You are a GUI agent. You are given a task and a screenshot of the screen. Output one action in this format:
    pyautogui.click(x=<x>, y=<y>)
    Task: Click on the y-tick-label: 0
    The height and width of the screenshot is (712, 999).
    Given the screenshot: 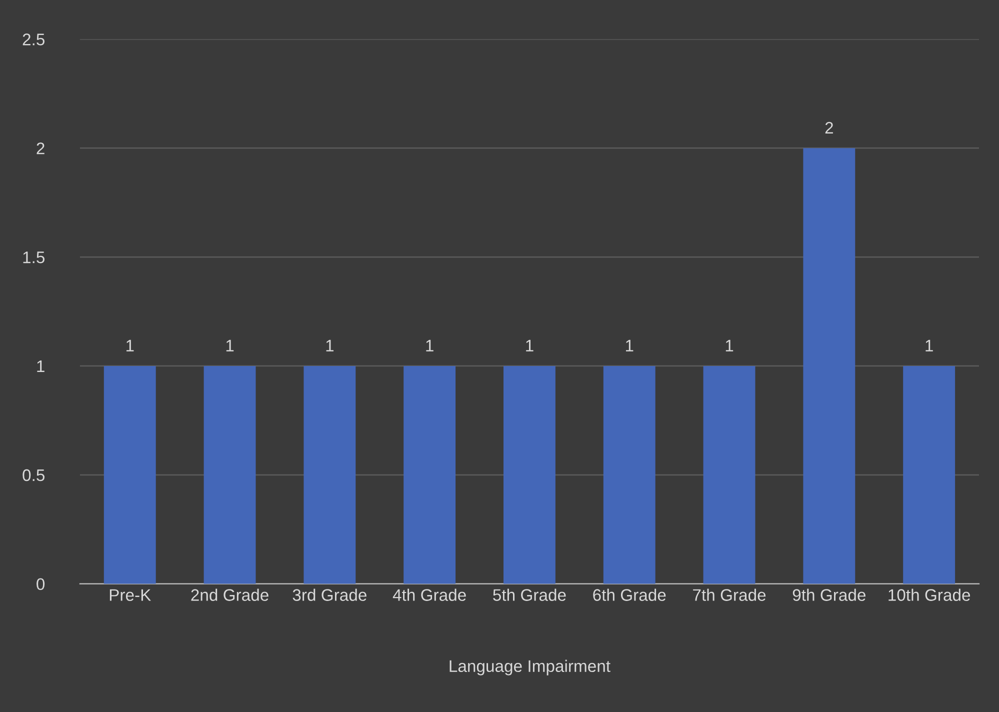 What is the action you would take?
    pyautogui.click(x=40, y=584)
    